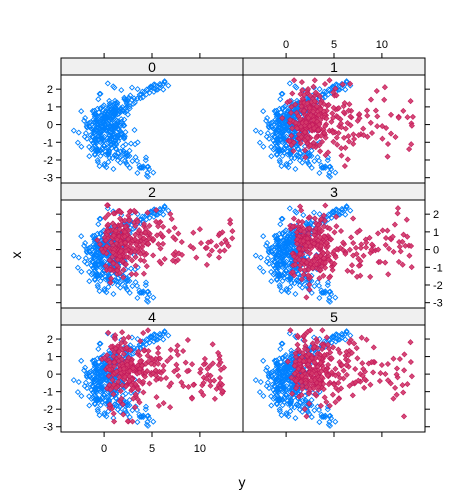 This screenshot has width=474, height=502. I want to click on y-tick-label: -1, so click(48, 393).